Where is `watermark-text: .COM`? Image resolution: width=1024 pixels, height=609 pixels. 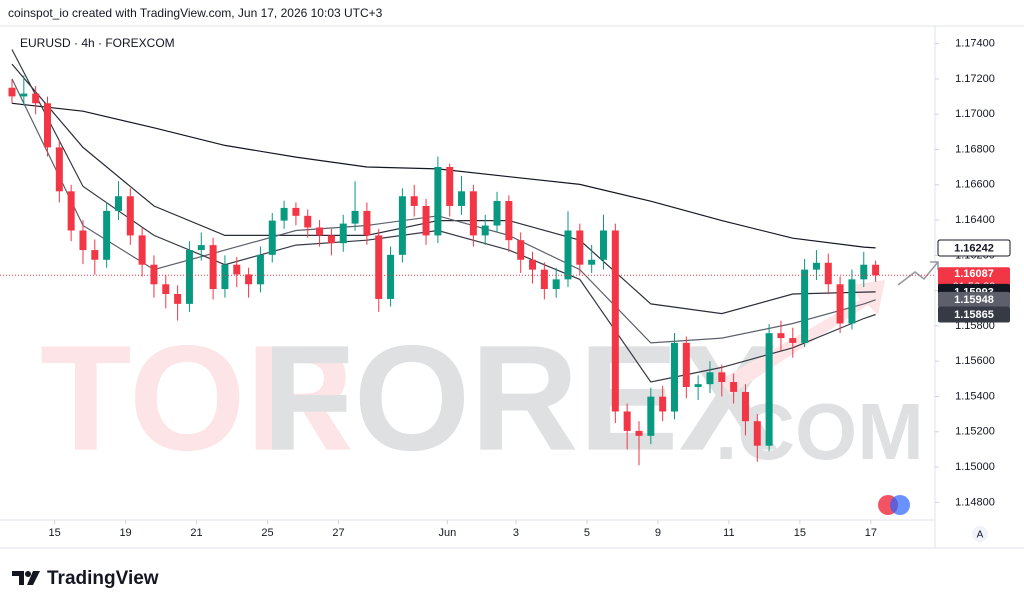 watermark-text: .COM is located at coordinates (819, 431).